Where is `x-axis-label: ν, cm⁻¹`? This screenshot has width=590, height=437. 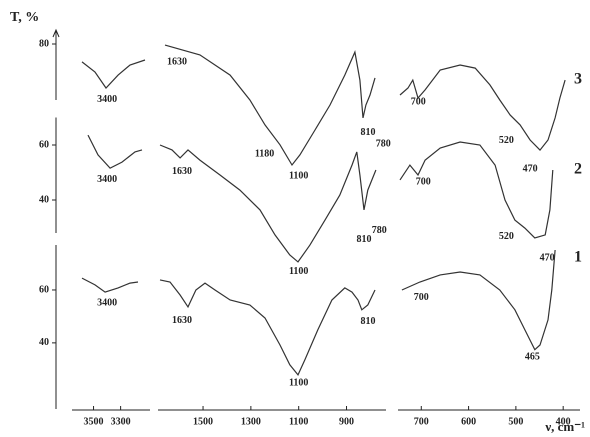
x-axis-label: ν, cm⁻¹ is located at coordinates (564, 426).